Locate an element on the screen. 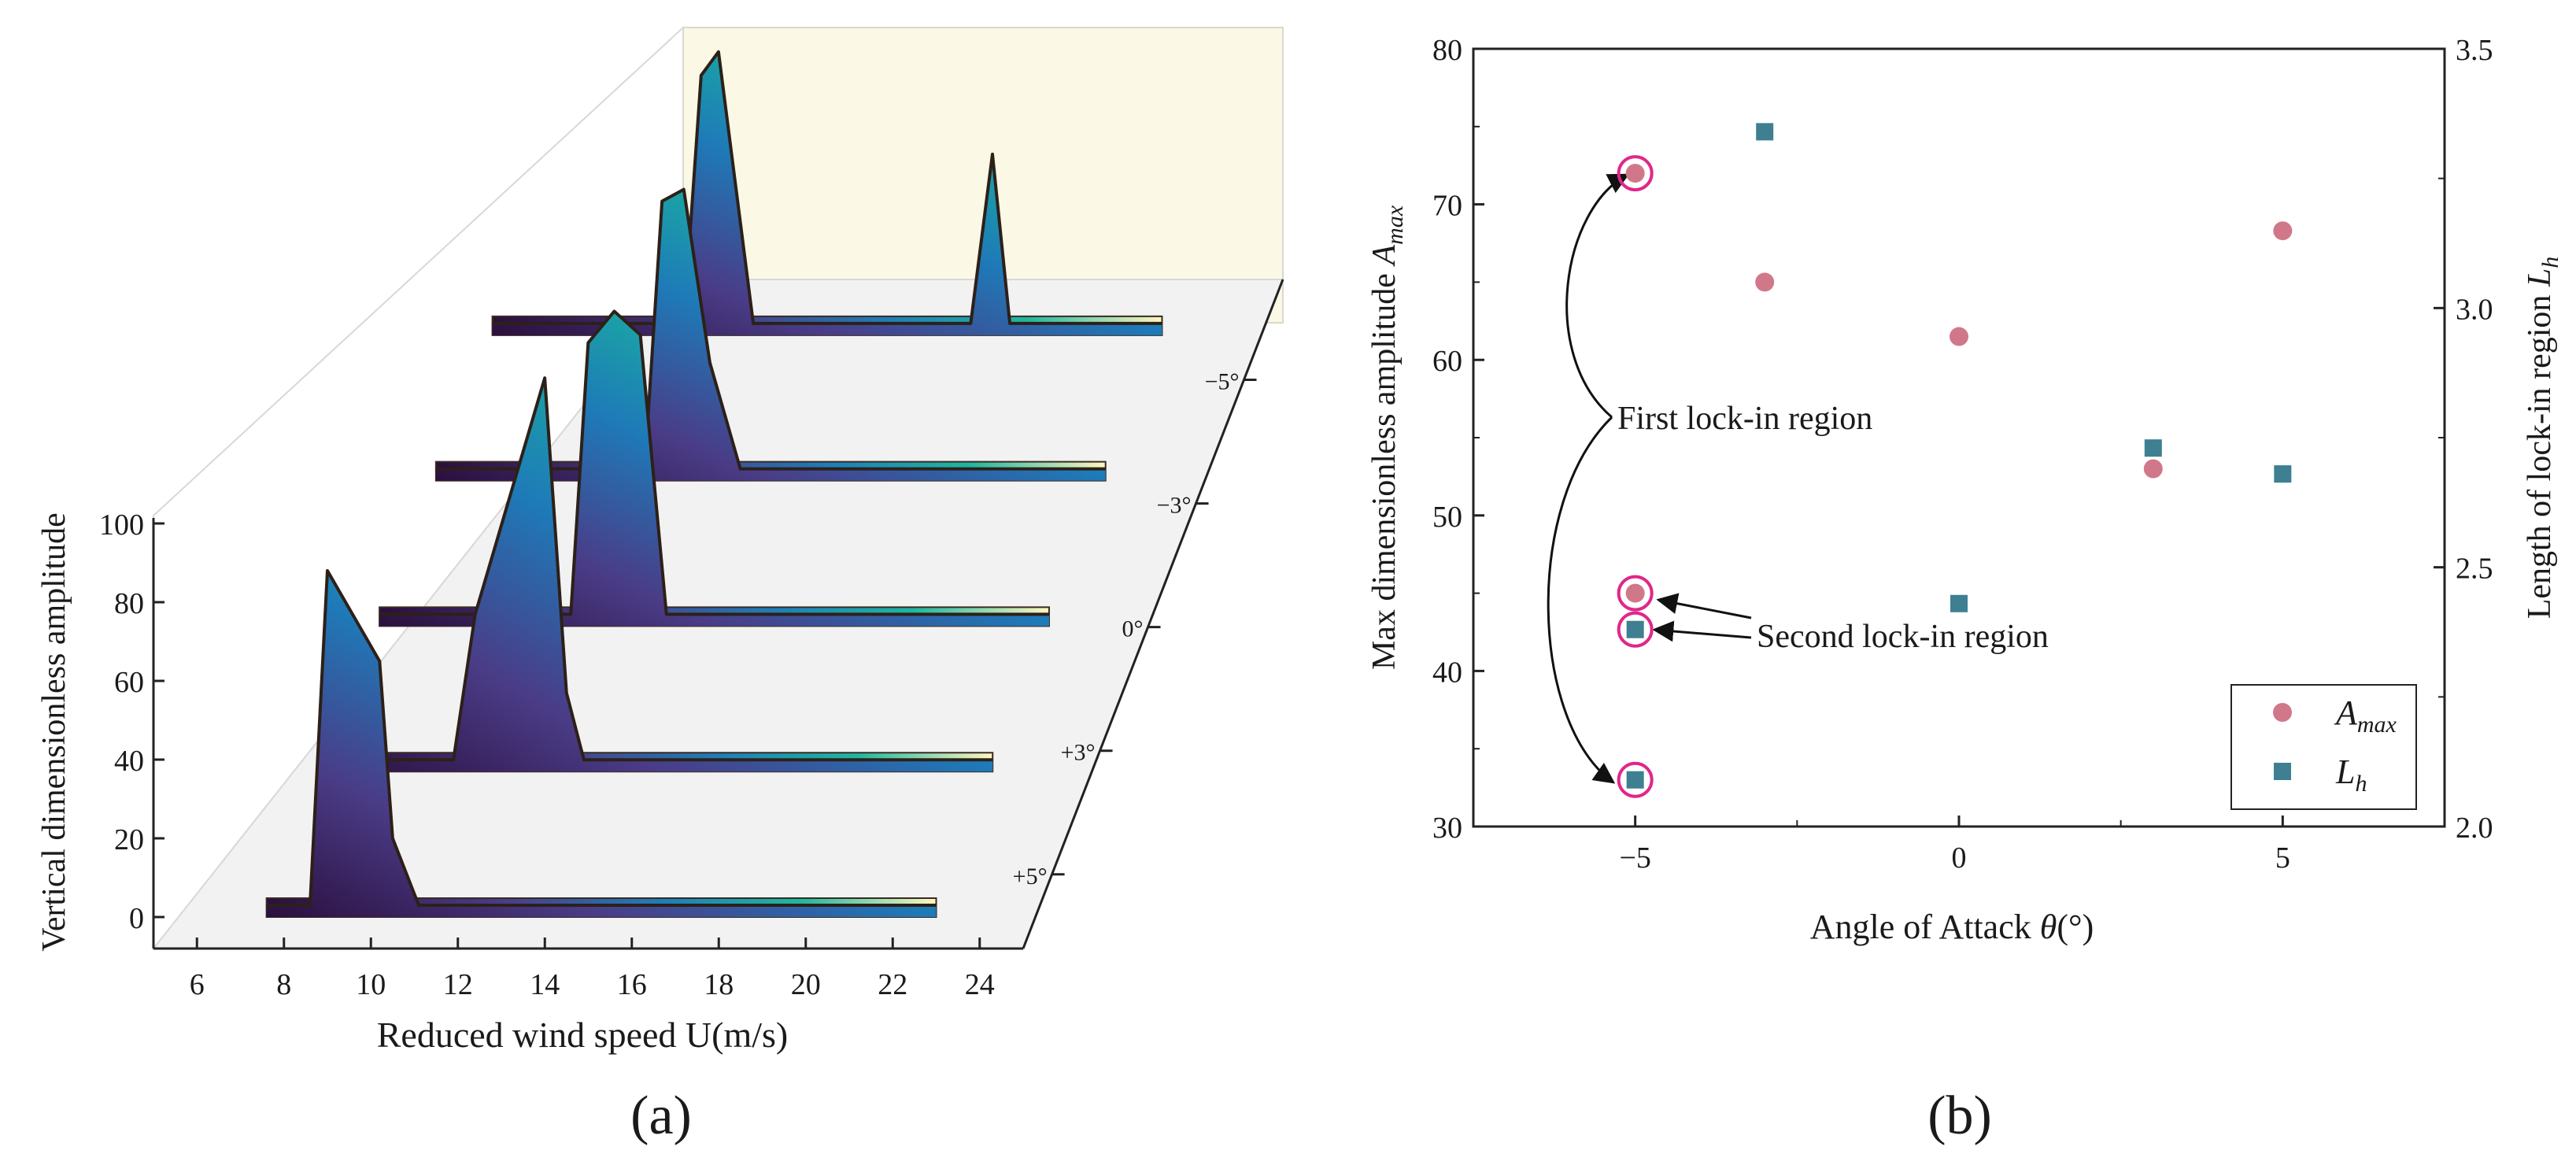  x-tick-label: 14 is located at coordinates (545, 984).